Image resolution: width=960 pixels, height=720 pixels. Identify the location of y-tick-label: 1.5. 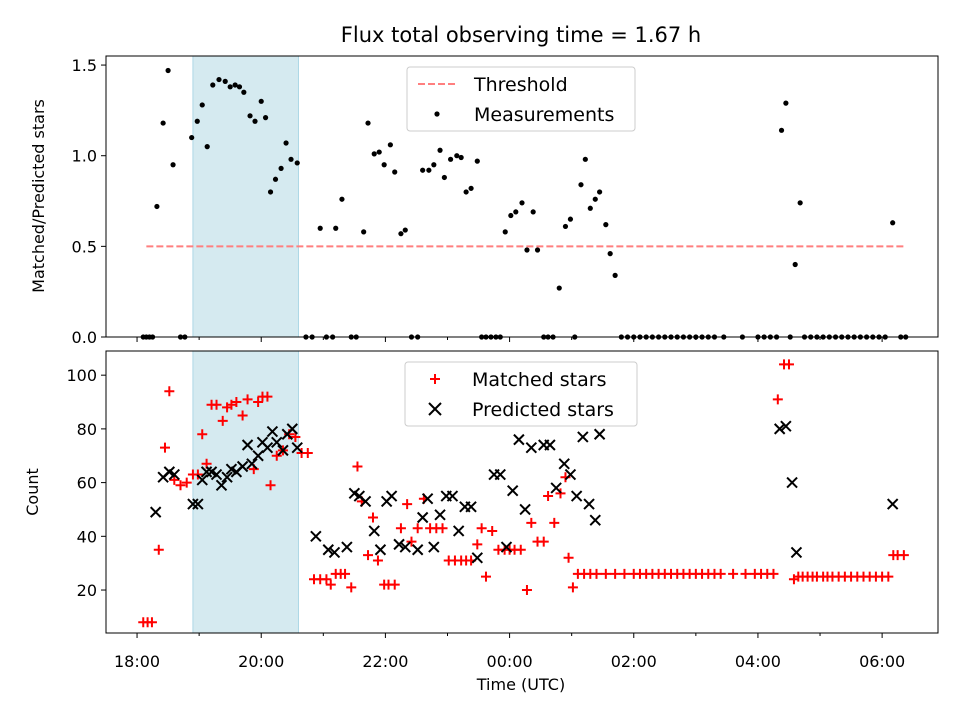
(84, 65).